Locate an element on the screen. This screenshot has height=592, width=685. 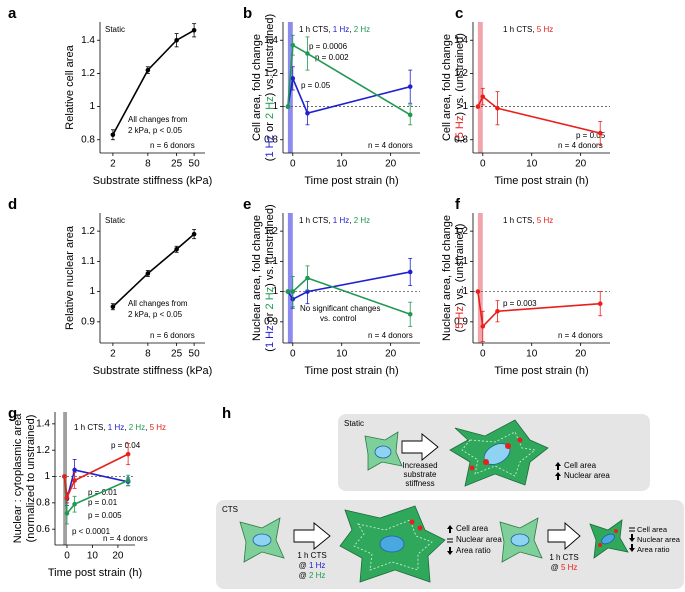
panel-letter: e is located at coordinates (247, 204).